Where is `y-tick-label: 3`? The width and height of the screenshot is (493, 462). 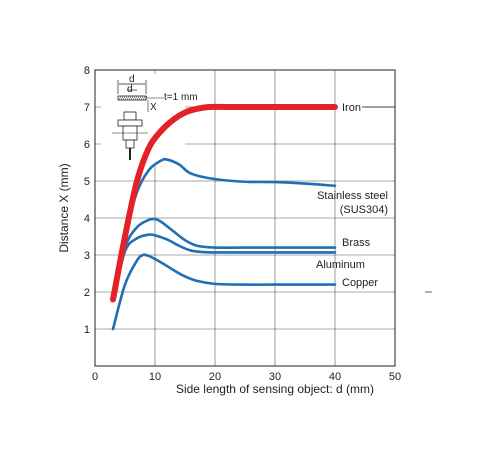 y-tick-label: 3 is located at coordinates (87, 256).